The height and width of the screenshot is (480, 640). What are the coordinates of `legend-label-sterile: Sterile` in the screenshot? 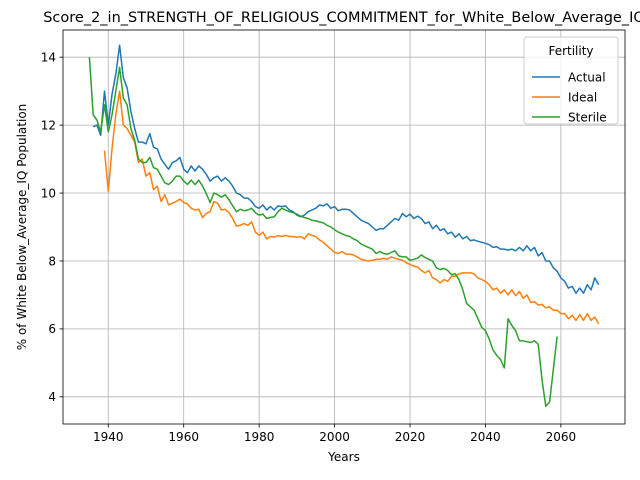 It's located at (587, 117).